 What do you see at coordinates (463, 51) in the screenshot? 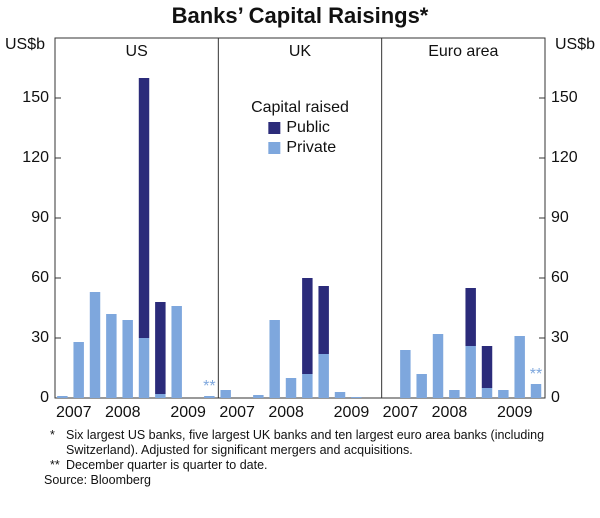
I see `panel-title: Euro area` at bounding box center [463, 51].